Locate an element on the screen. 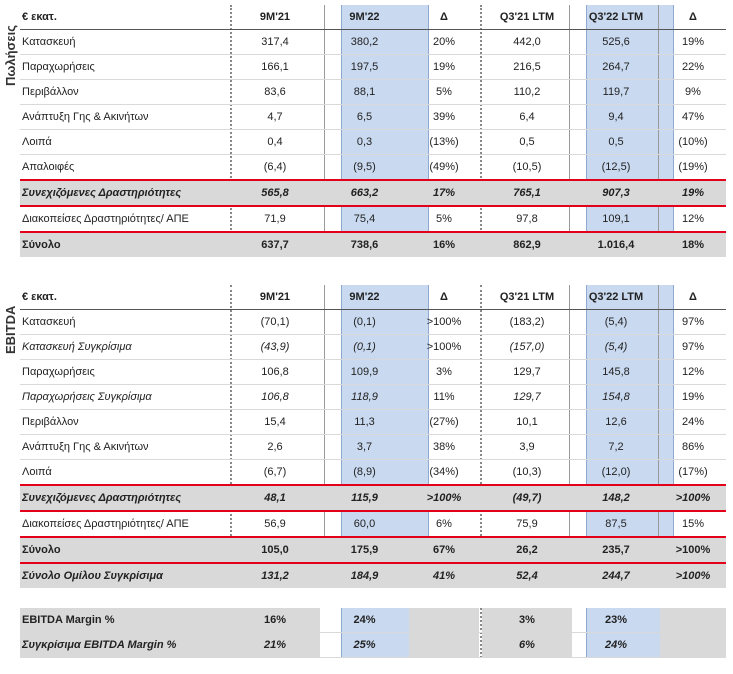 This screenshot has height=674, width=733. cell: 154,8 is located at coordinates (616, 397).